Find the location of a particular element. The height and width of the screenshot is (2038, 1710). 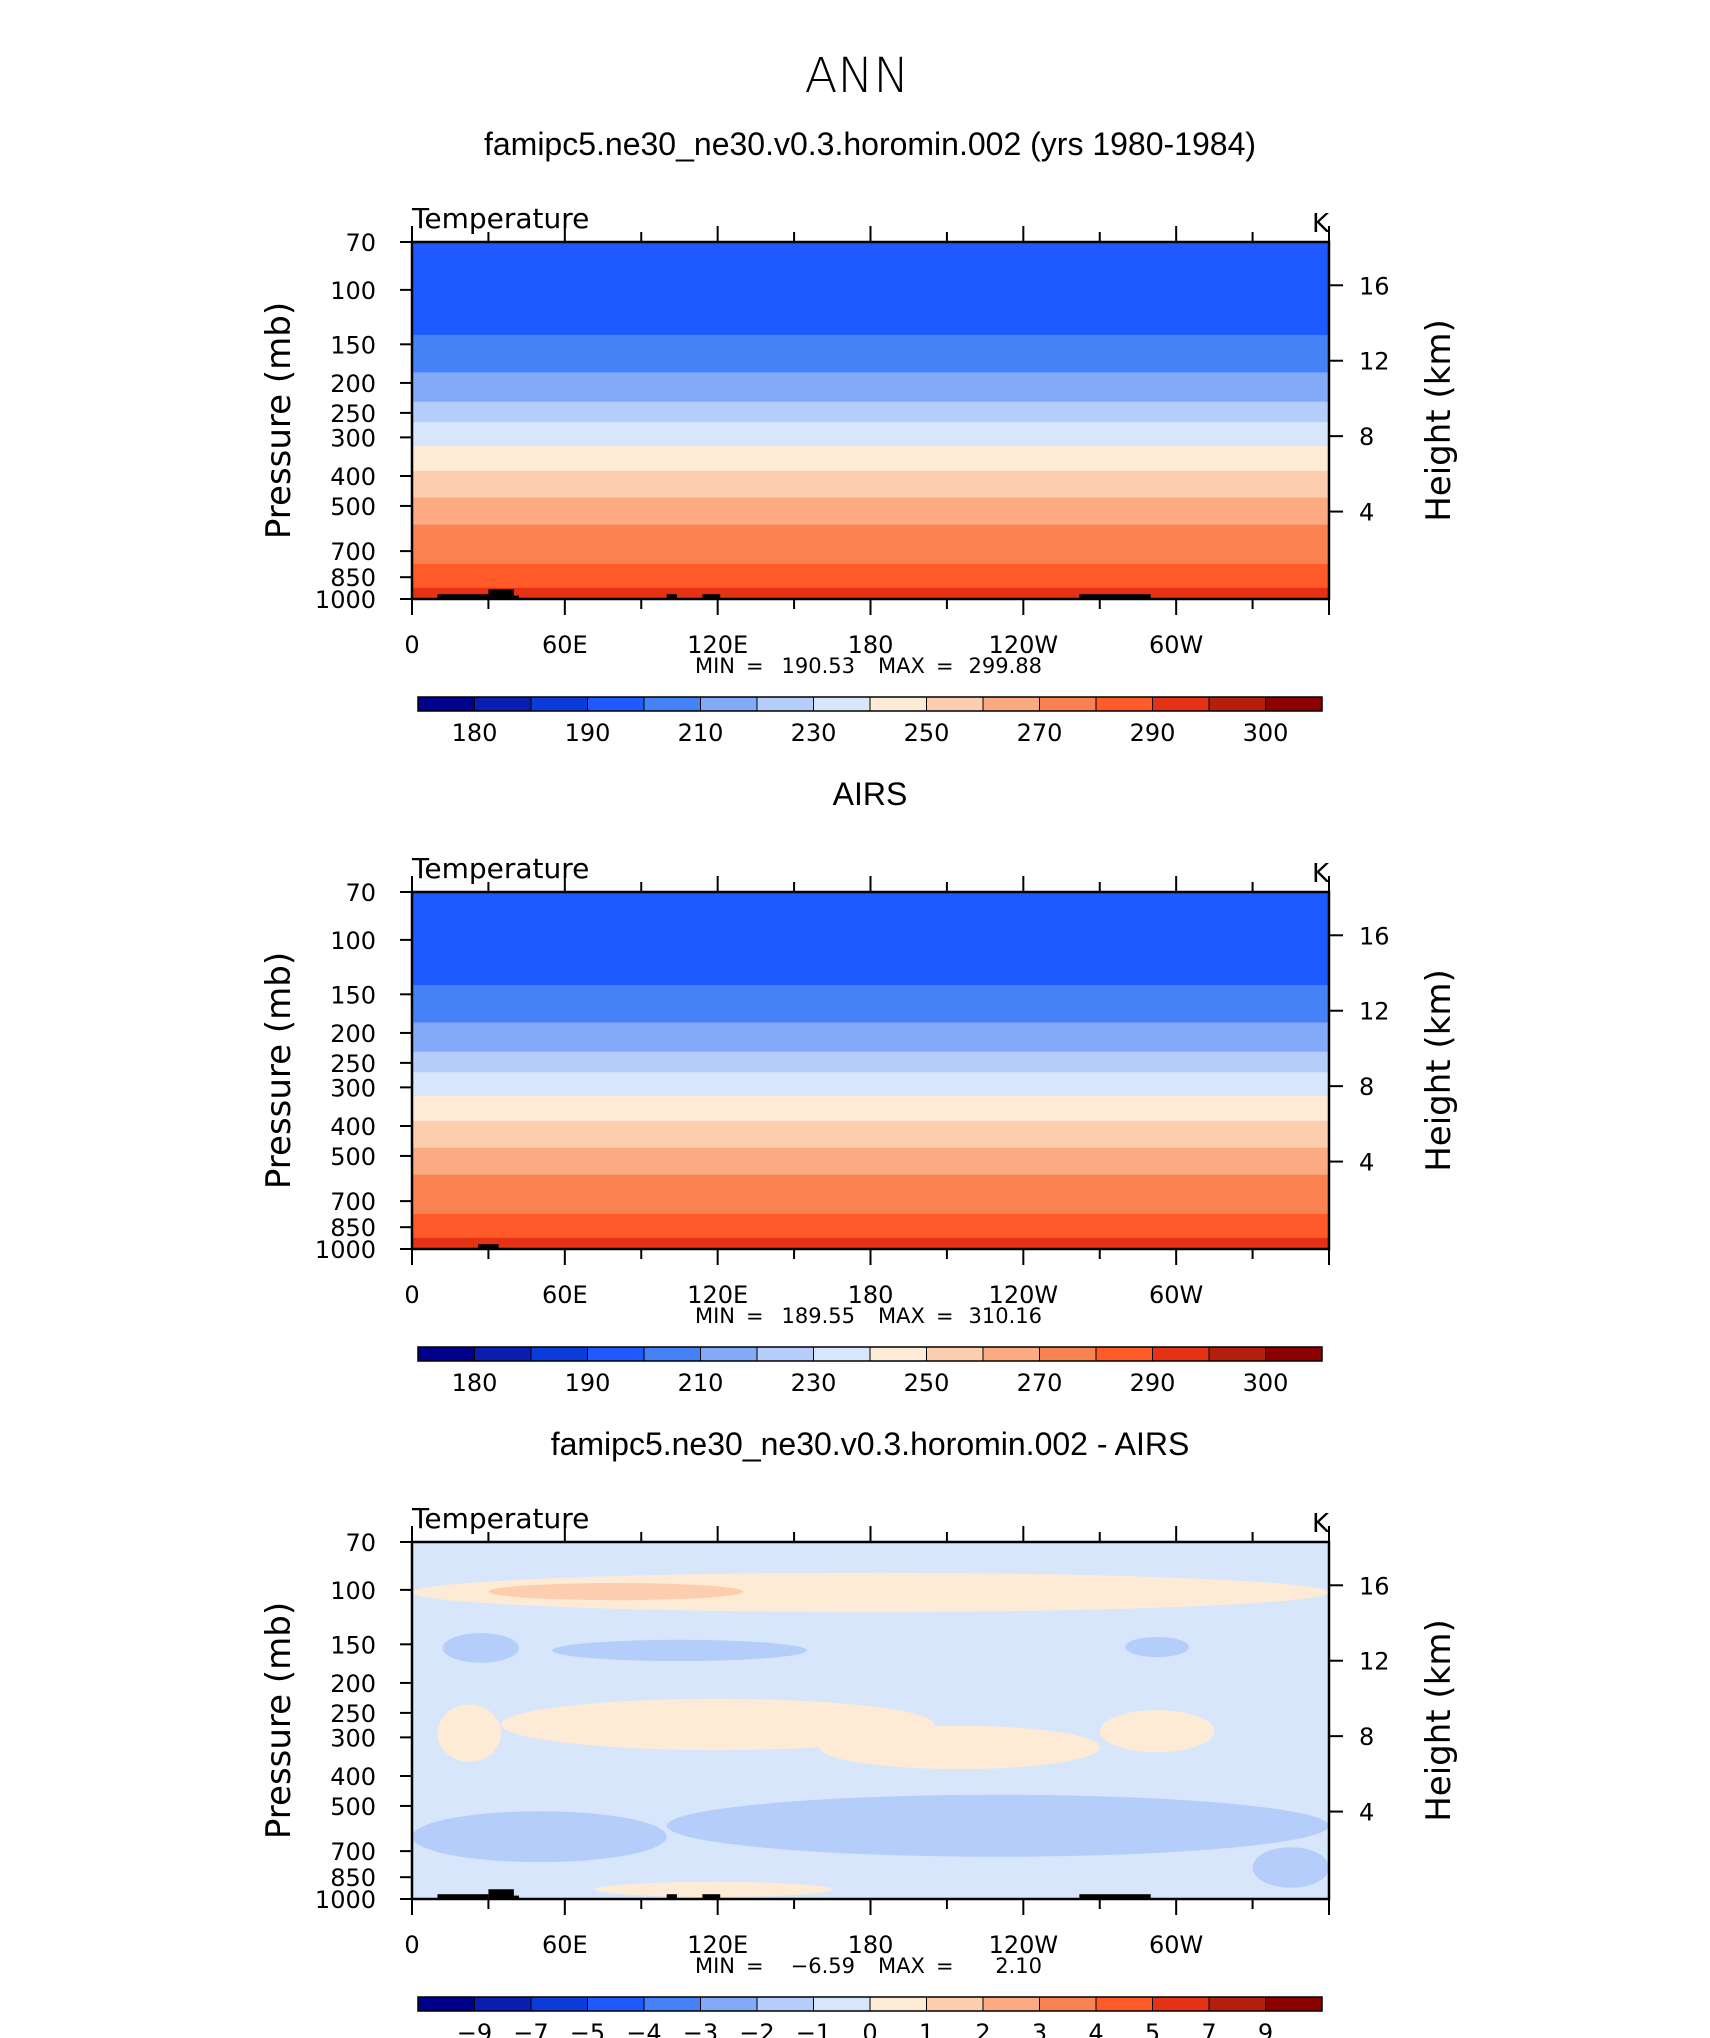

units-label: K is located at coordinates (1321, 1524).